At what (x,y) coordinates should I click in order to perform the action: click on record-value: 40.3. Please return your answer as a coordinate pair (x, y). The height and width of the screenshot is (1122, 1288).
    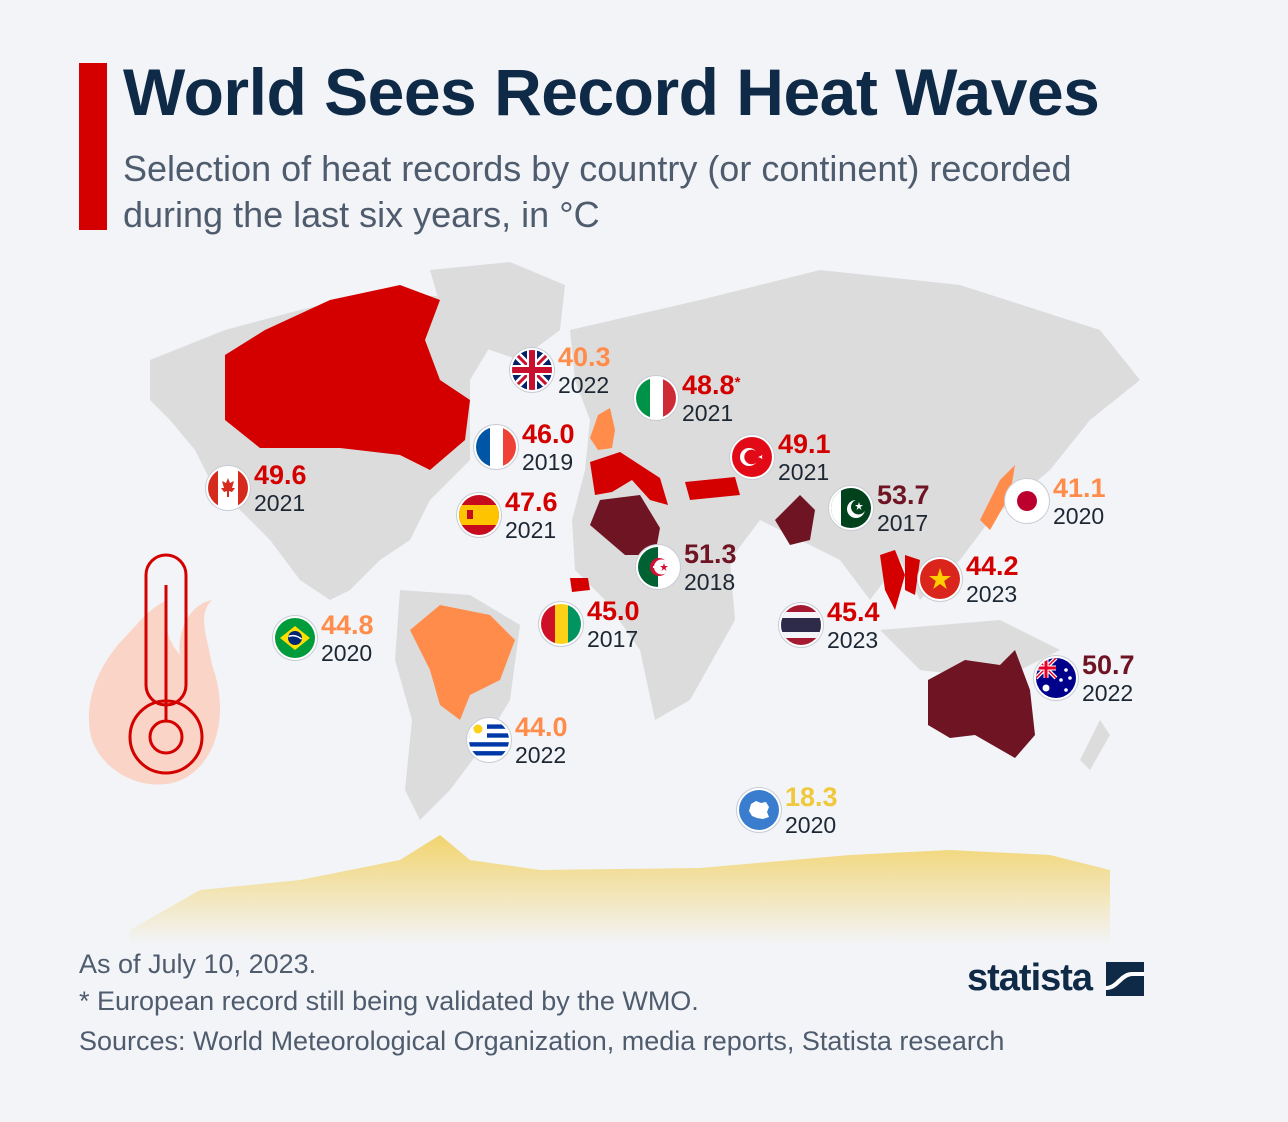
    Looking at the image, I should click on (584, 357).